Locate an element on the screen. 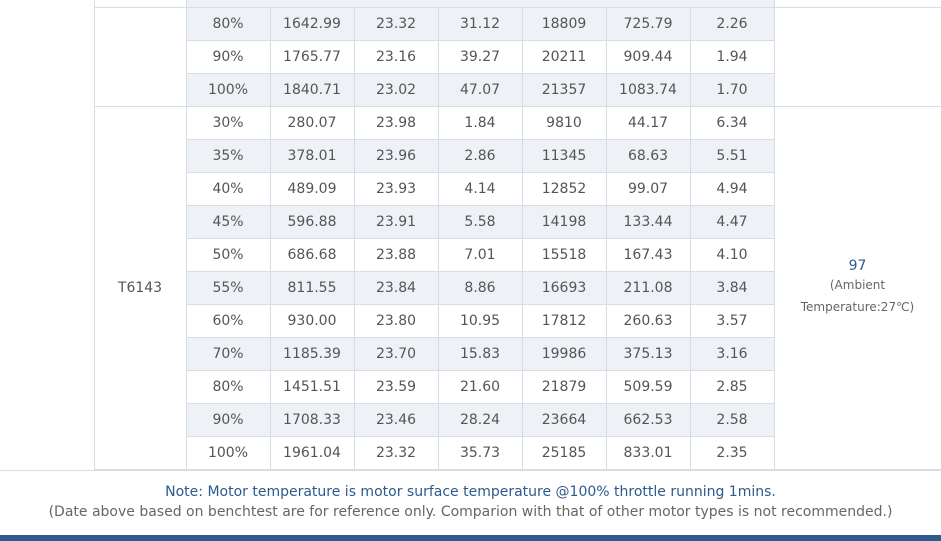 The height and width of the screenshot is (541, 941). data-cell: 14198 is located at coordinates (564, 222).